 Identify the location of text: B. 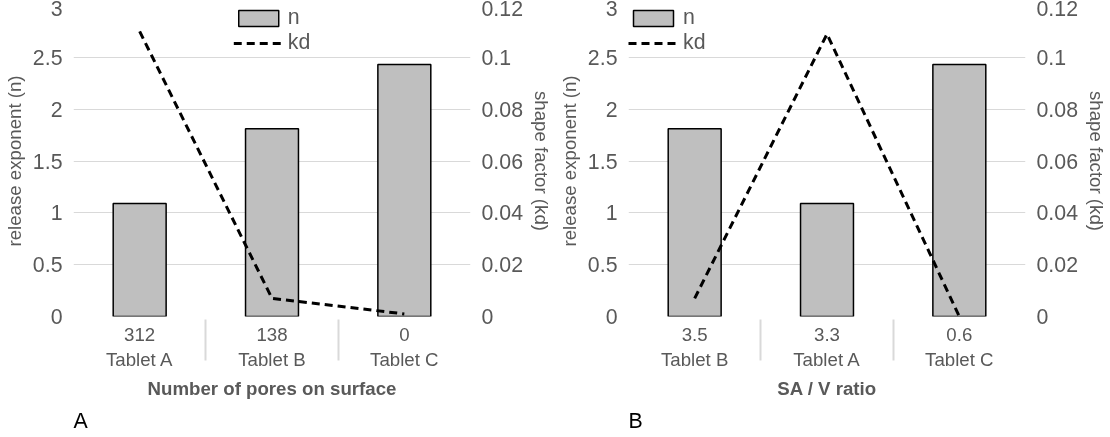
(635, 420).